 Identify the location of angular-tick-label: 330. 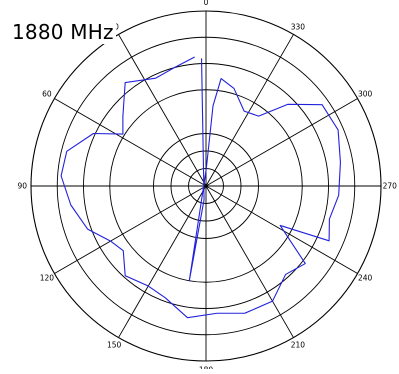
(298, 26).